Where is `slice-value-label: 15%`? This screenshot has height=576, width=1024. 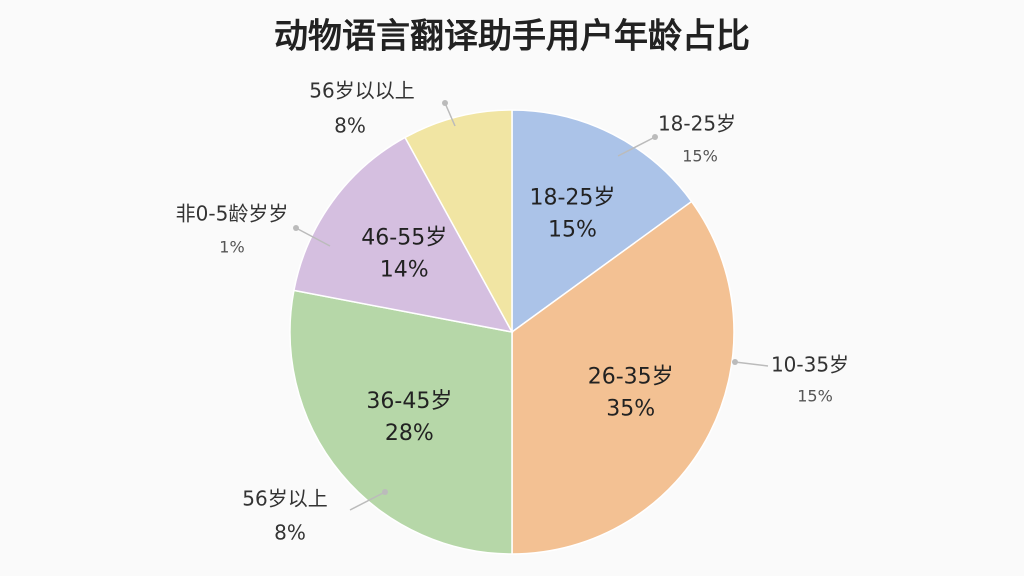
slice-value-label: 15% is located at coordinates (572, 229).